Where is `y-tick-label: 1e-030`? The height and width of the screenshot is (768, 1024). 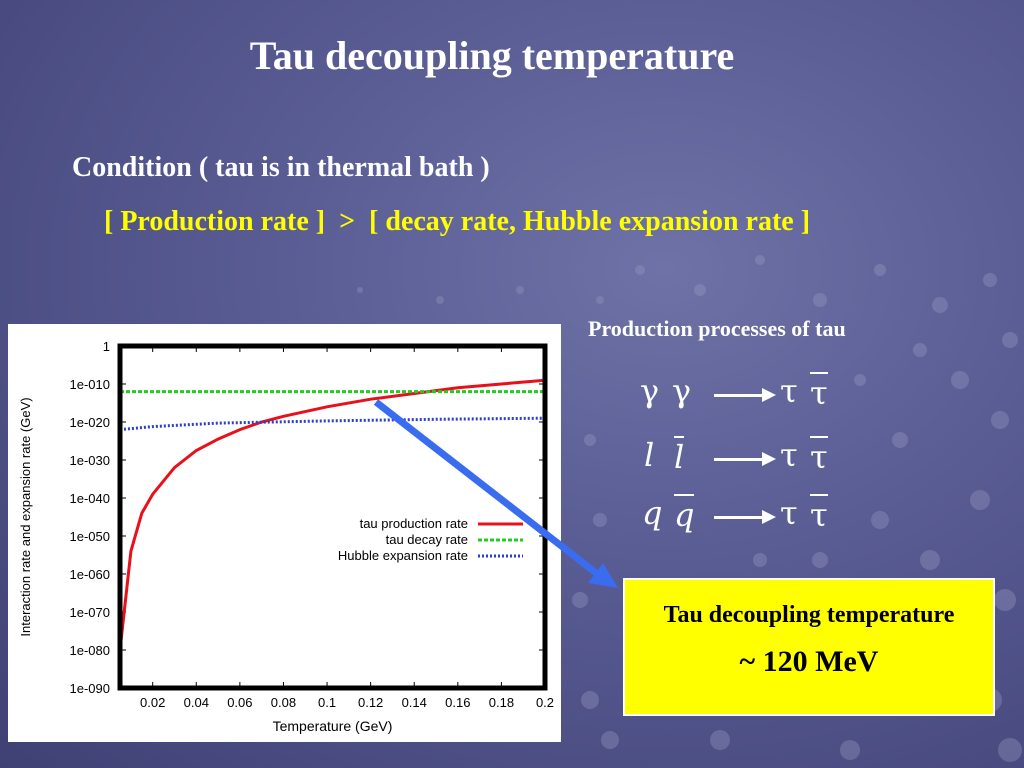
y-tick-label: 1e-030 is located at coordinates (90, 460).